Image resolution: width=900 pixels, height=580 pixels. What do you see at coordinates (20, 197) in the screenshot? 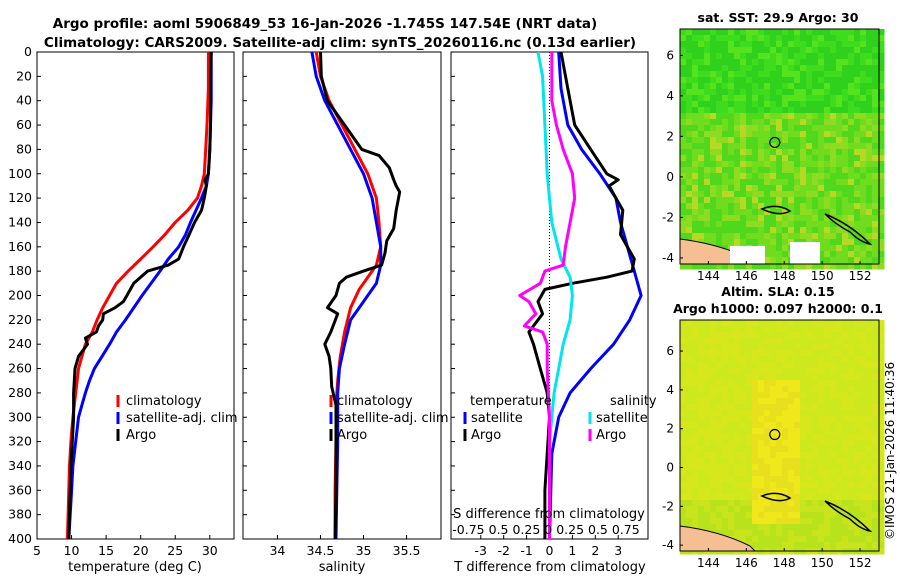
I see `y-tick-label: 120` at bounding box center [20, 197].